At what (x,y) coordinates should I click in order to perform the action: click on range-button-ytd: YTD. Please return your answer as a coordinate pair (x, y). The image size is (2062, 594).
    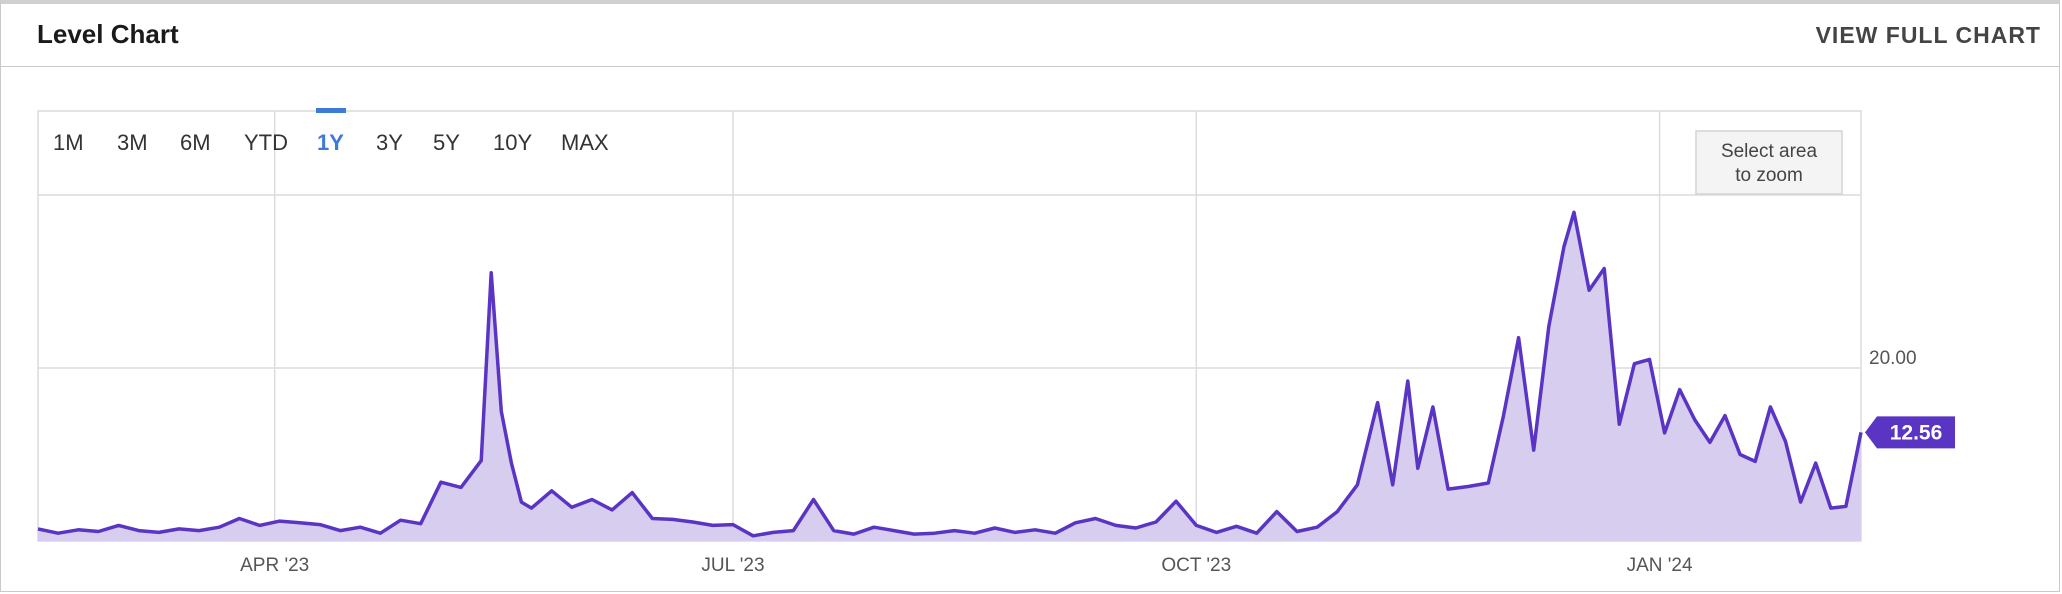
    Looking at the image, I should click on (266, 142).